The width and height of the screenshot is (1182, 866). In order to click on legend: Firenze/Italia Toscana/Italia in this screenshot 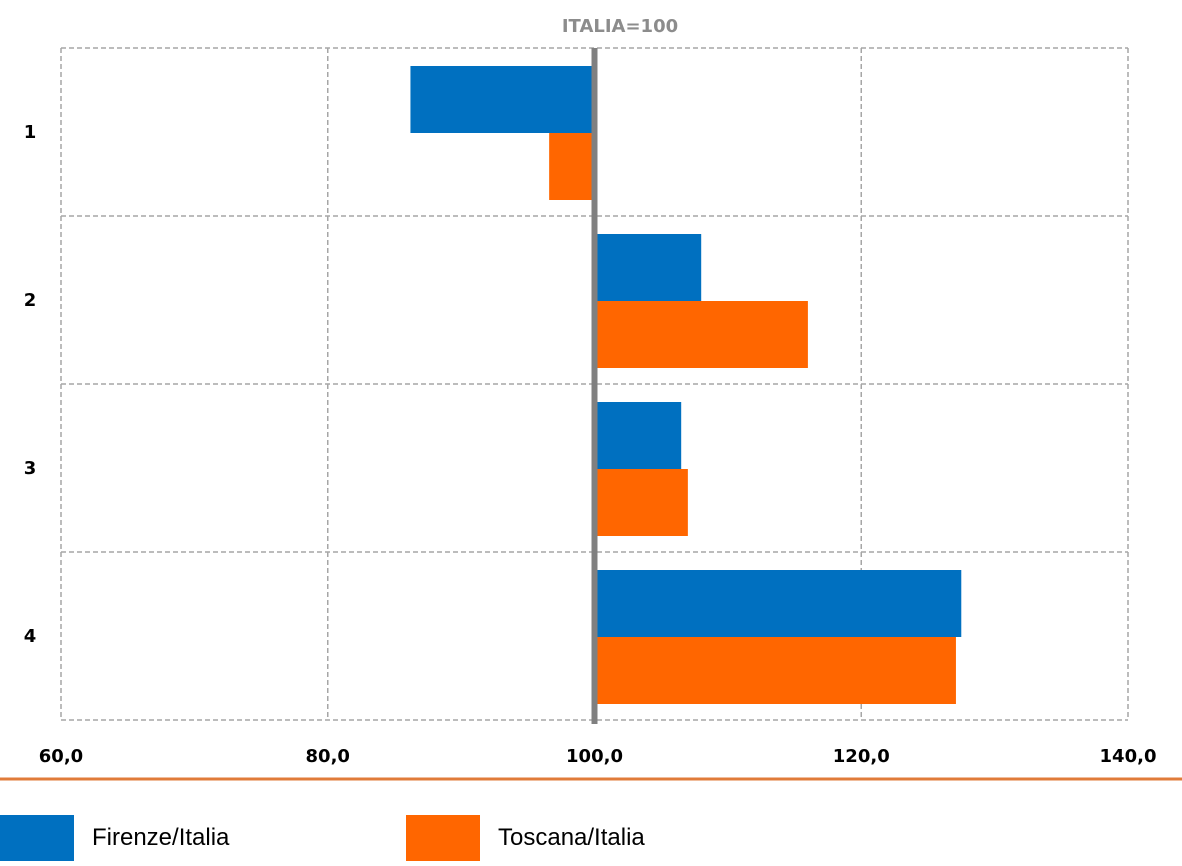, I will do `click(591, 838)`.